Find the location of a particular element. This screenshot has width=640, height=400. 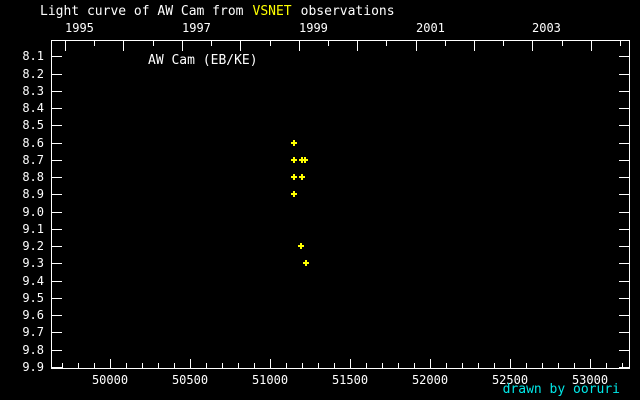

y-axis-tick-label: 9.8 is located at coordinates (33, 350).